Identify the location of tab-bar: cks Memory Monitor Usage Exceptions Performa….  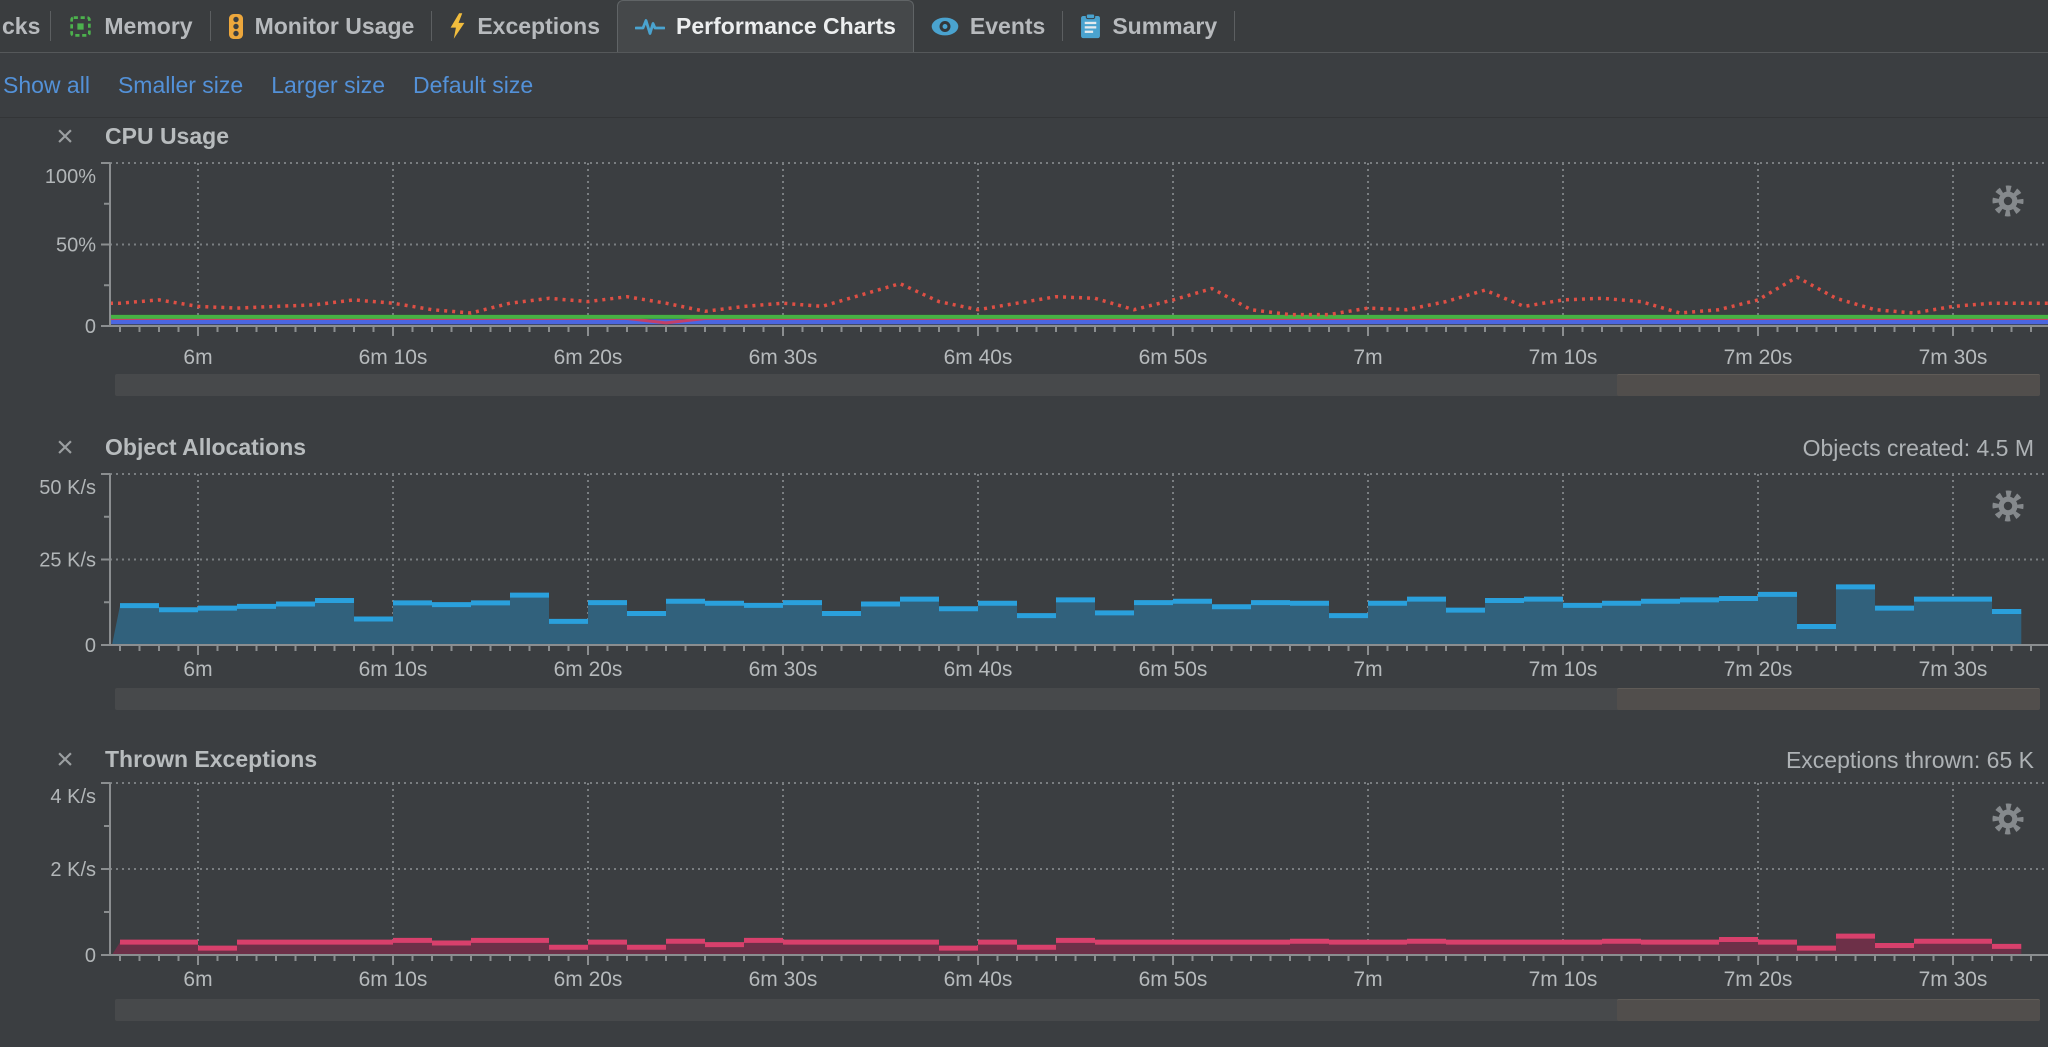
(1024, 26).